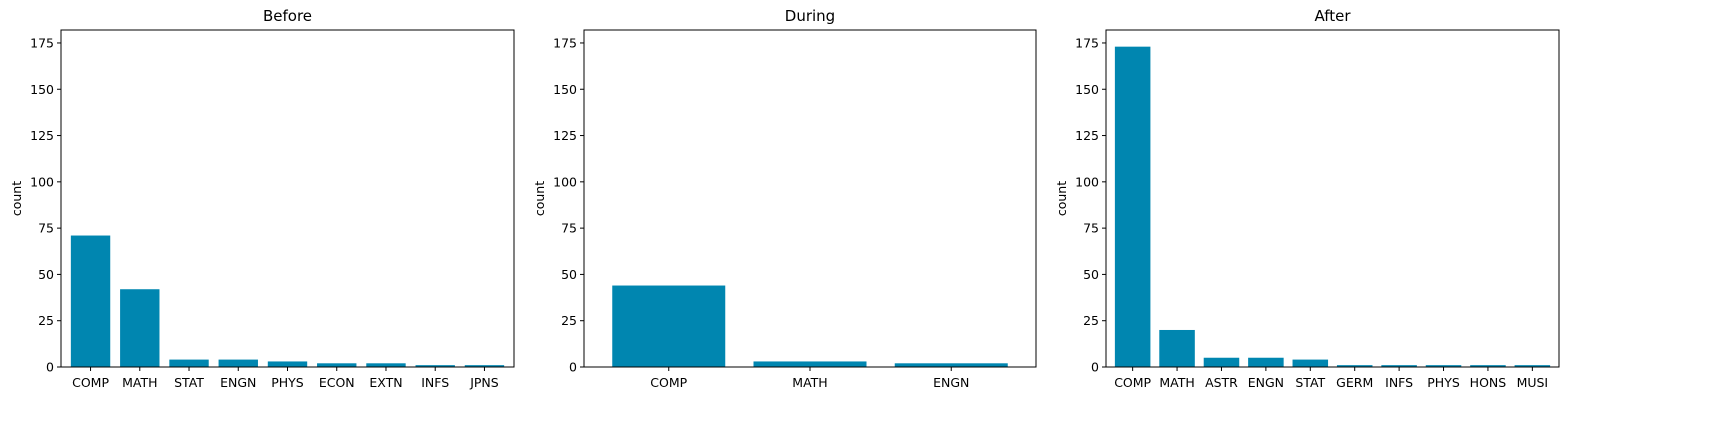  I want to click on bar-musi, so click(1532, 366).